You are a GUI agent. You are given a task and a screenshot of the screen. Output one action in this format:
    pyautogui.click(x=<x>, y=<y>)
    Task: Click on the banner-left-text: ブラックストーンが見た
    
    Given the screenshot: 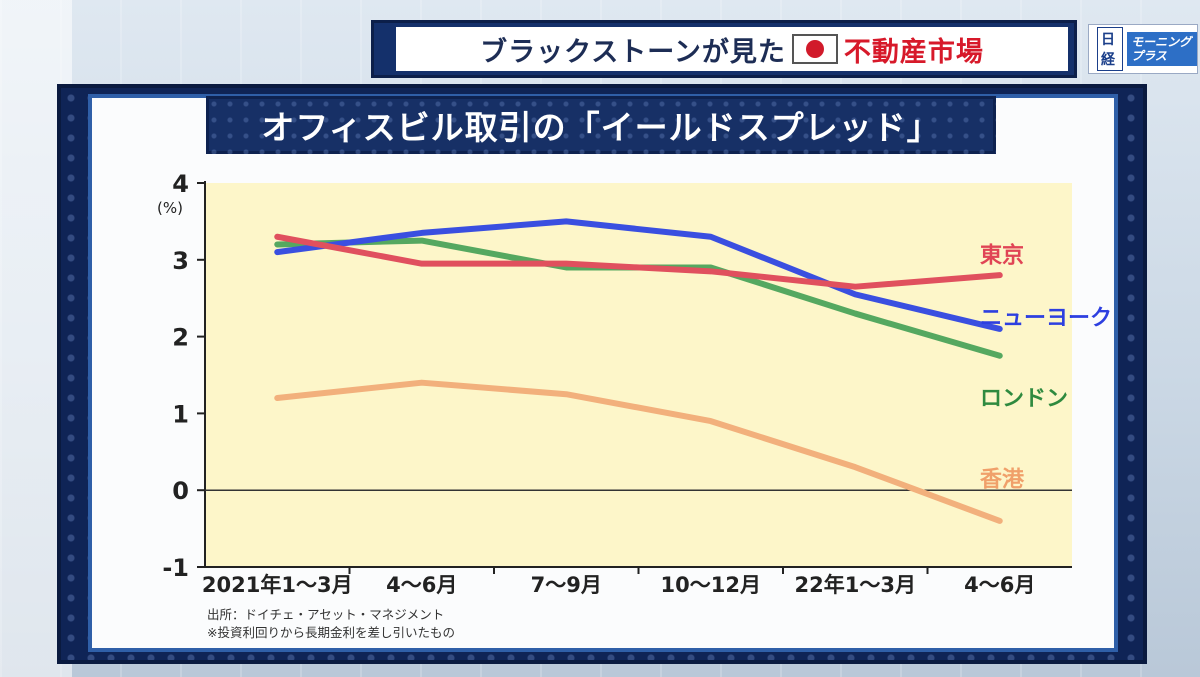 What is the action you would take?
    pyautogui.click(x=633, y=52)
    